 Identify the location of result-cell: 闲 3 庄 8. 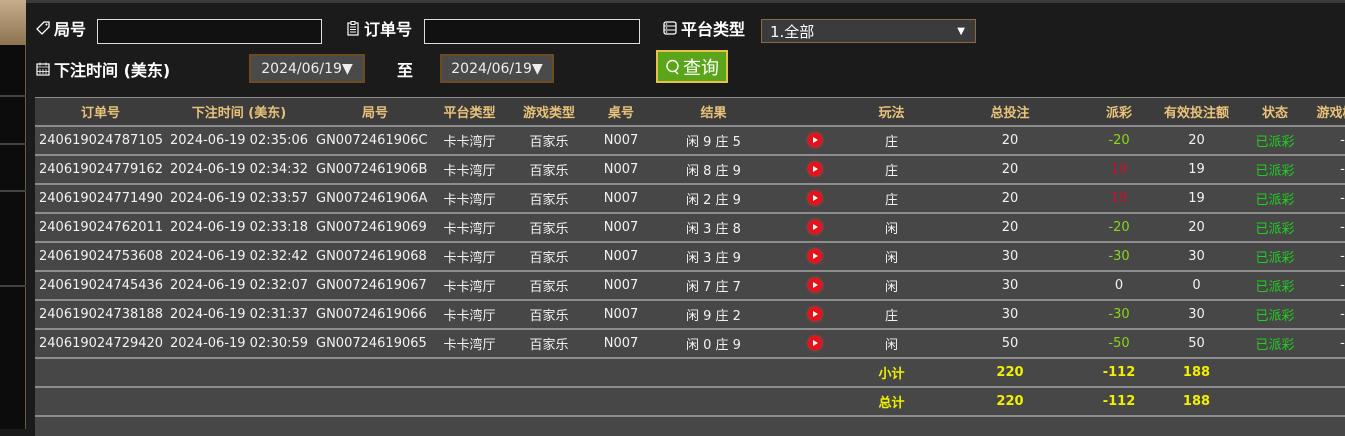
(713, 227).